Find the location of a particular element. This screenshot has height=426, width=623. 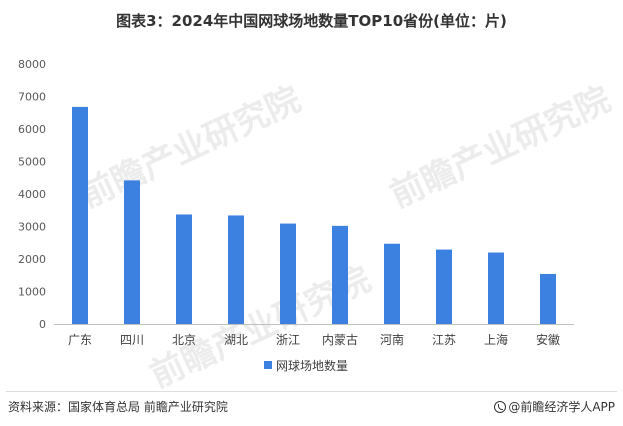

brand-logo-icon is located at coordinates (500, 407).